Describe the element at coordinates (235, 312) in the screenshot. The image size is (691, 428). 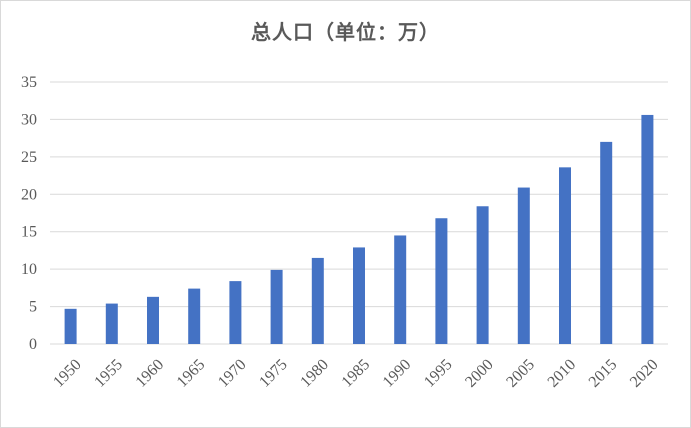
I see `bar-1970` at that location.